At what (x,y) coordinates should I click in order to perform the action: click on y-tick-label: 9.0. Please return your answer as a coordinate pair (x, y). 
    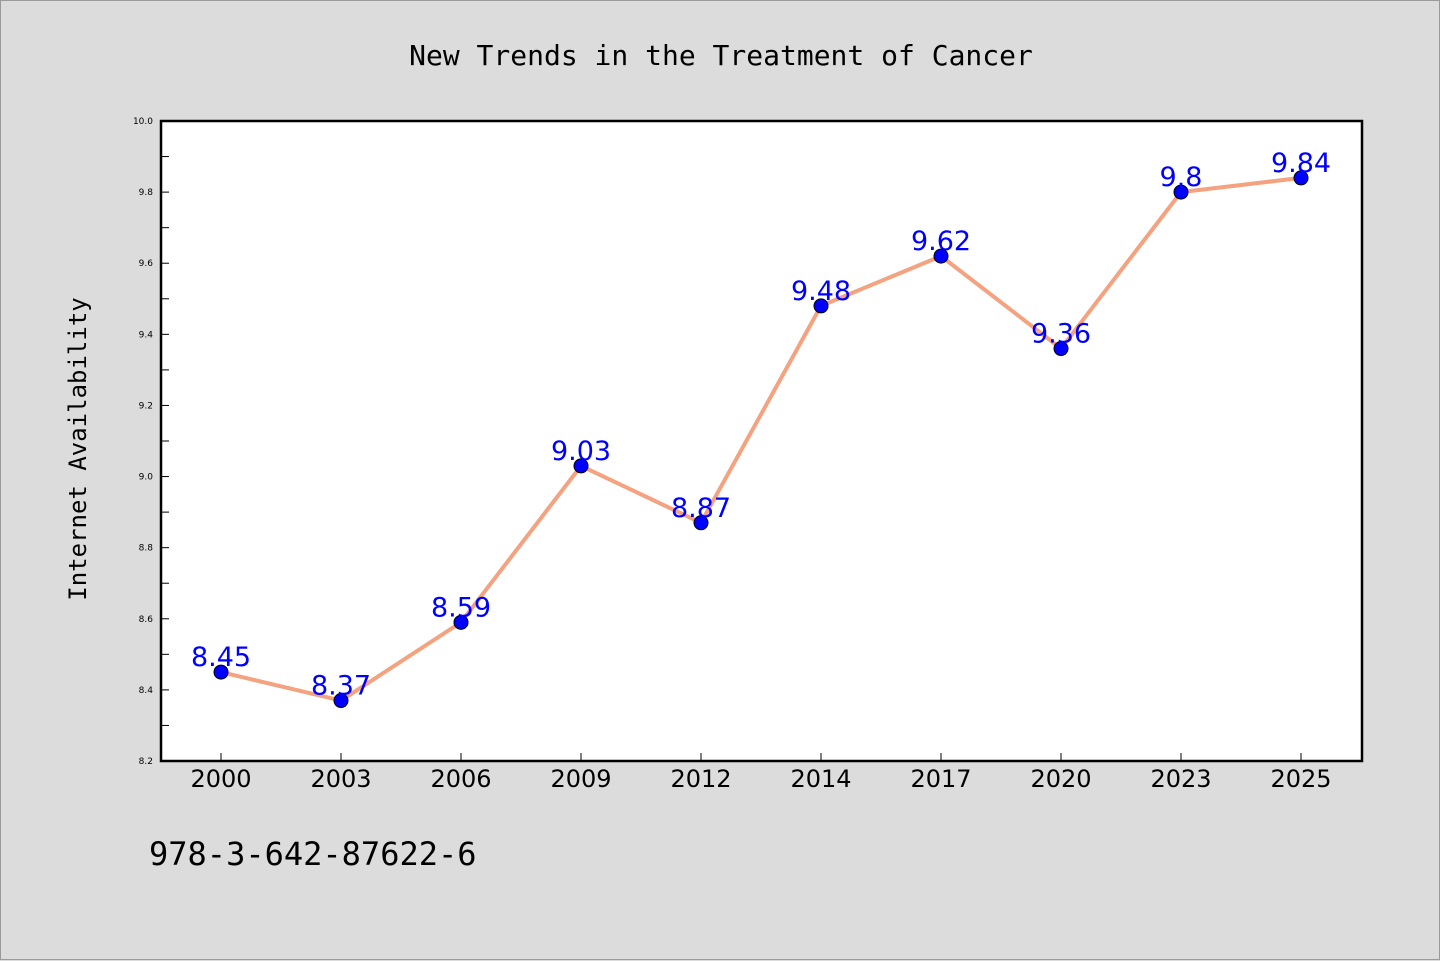
    Looking at the image, I should click on (146, 478).